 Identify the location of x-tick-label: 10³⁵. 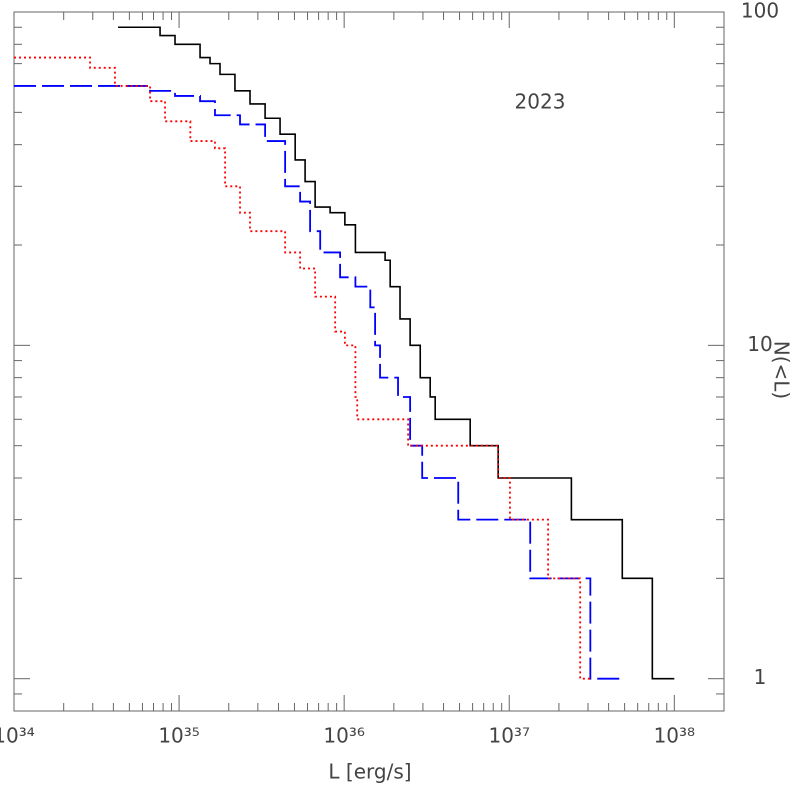
(178, 736).